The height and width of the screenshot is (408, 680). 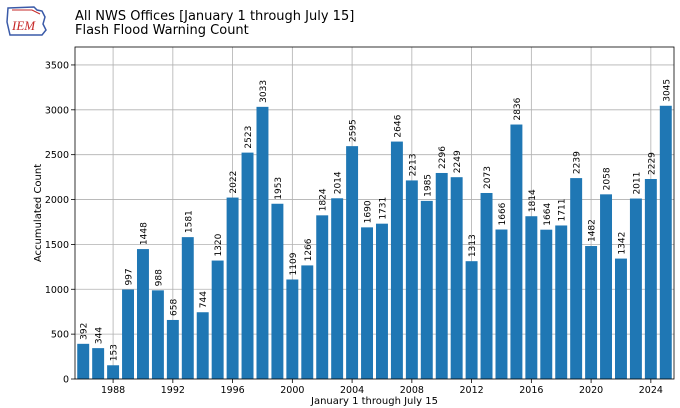 What do you see at coordinates (279, 188) in the screenshot?
I see `bar-value-label-1999: 1953` at bounding box center [279, 188].